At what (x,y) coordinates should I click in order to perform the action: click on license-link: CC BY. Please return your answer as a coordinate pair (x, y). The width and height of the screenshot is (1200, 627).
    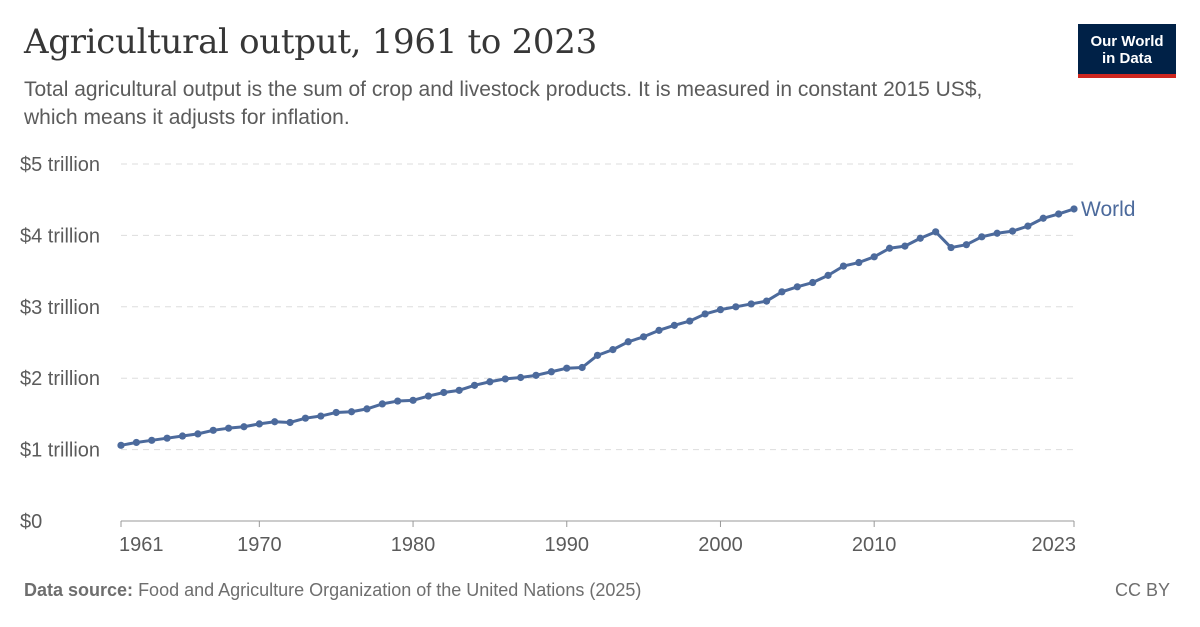
    Looking at the image, I should click on (1142, 590).